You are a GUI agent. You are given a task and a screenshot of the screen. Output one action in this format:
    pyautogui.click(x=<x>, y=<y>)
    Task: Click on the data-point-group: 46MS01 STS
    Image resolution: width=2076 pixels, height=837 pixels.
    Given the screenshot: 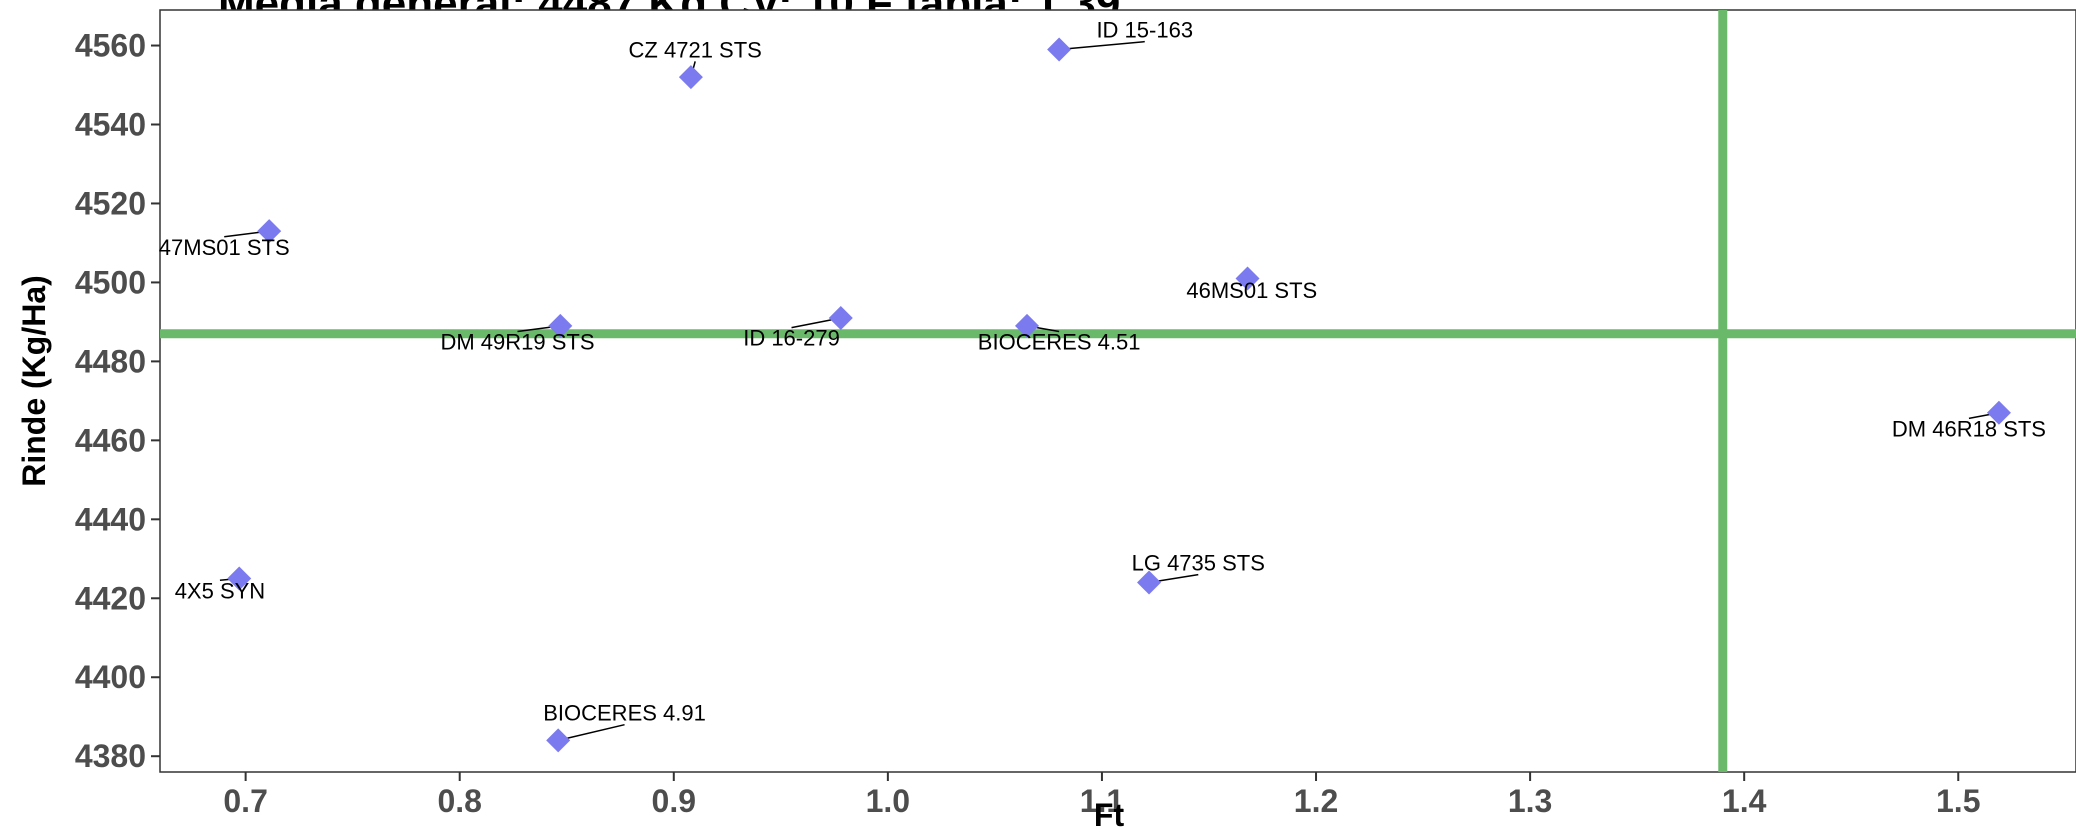 What is the action you would take?
    pyautogui.click(x=1251, y=284)
    